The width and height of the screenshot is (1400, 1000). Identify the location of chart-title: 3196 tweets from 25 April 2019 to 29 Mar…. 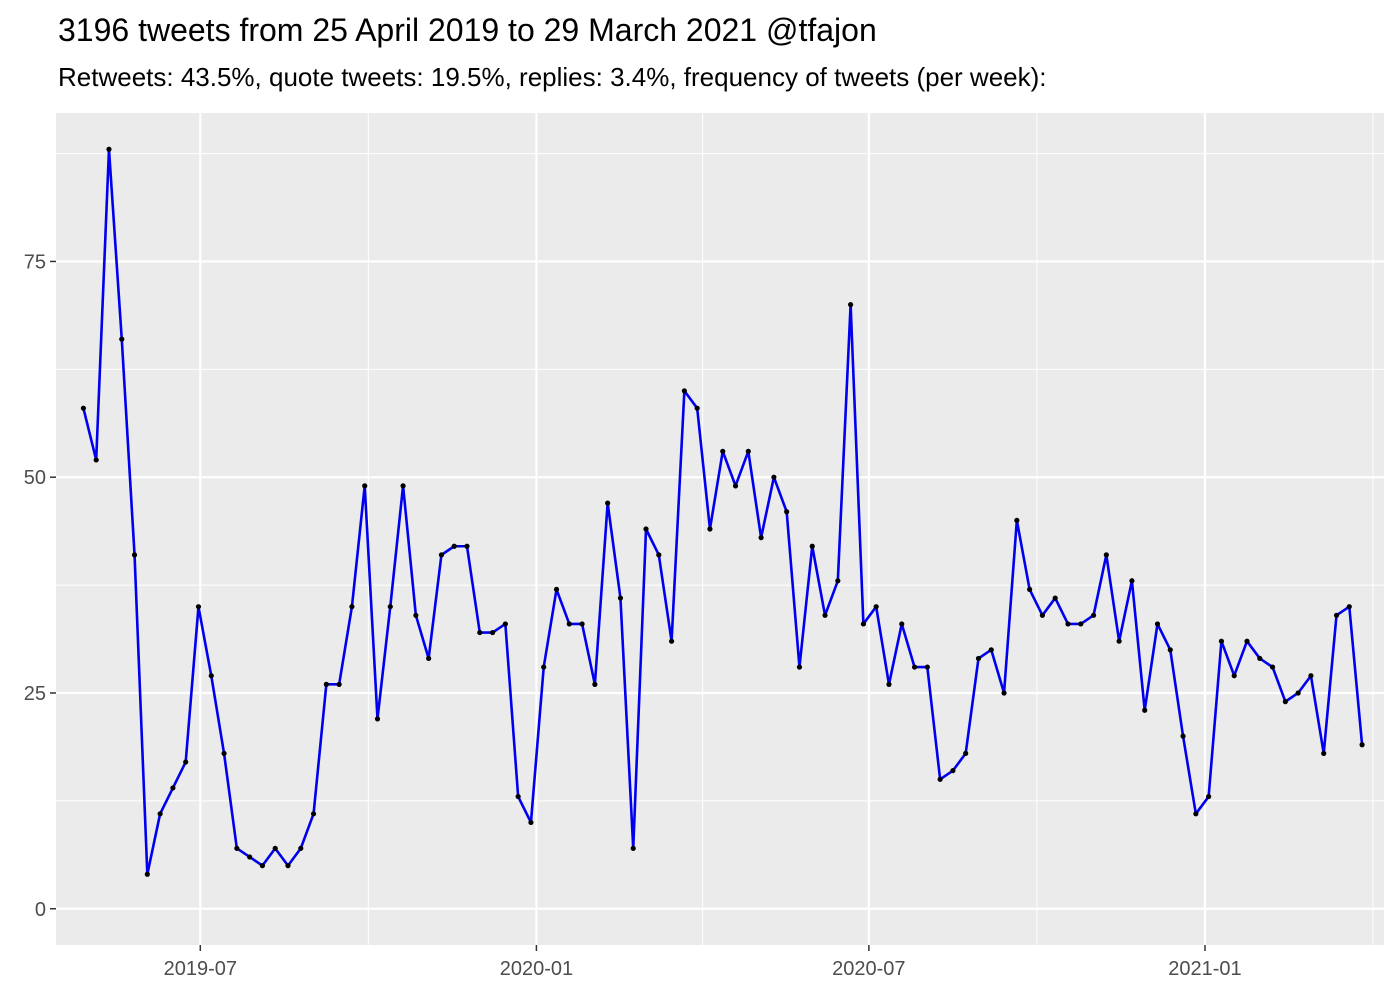
(467, 30).